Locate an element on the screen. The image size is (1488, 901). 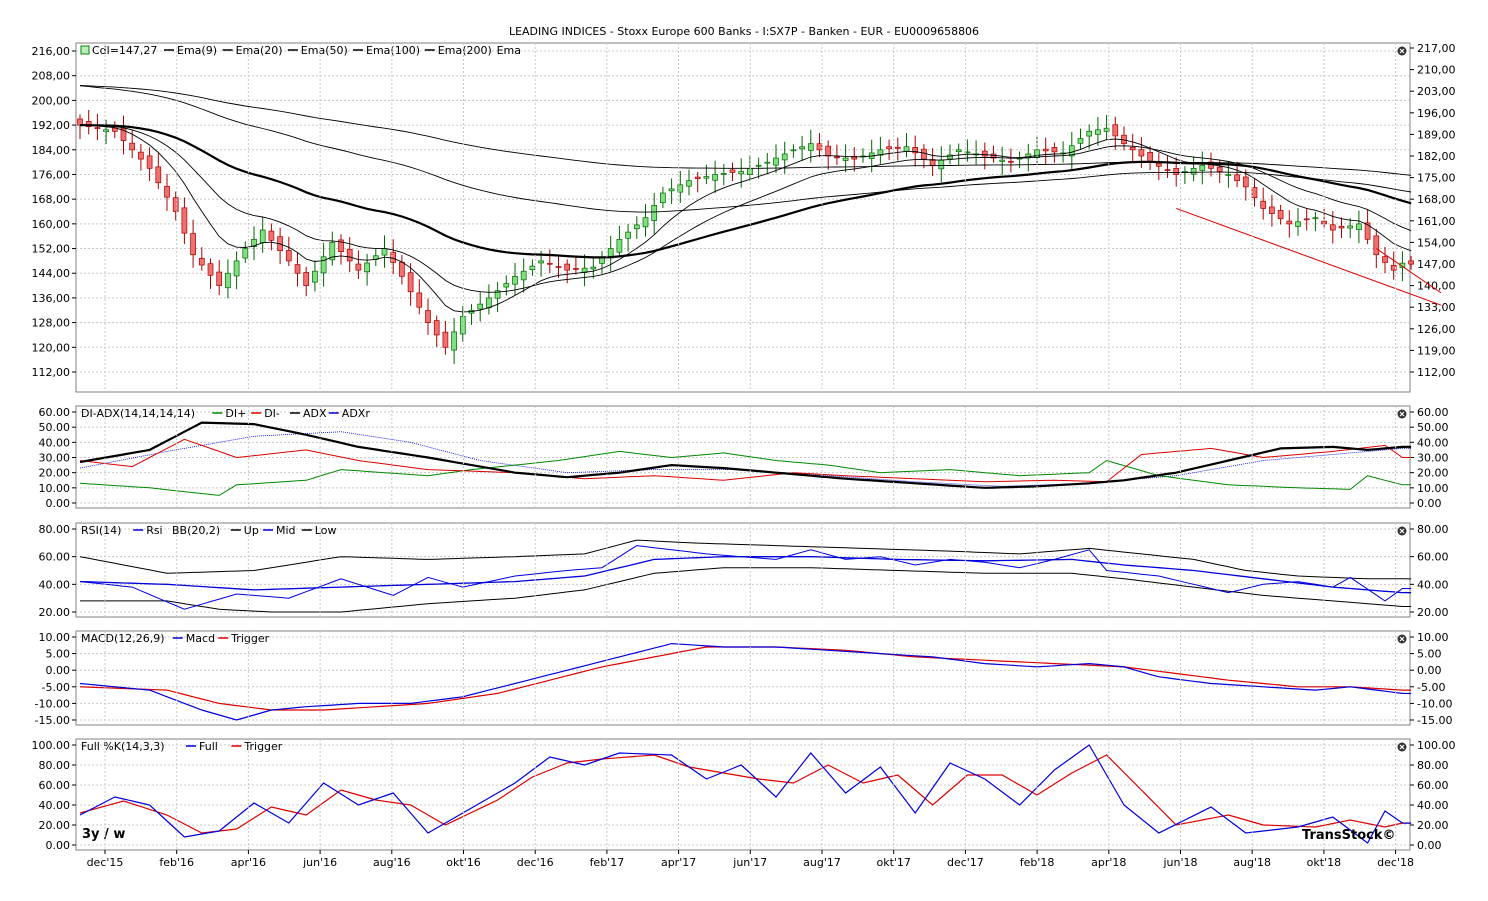
x-tick-label: okt'16 is located at coordinates (463, 862).